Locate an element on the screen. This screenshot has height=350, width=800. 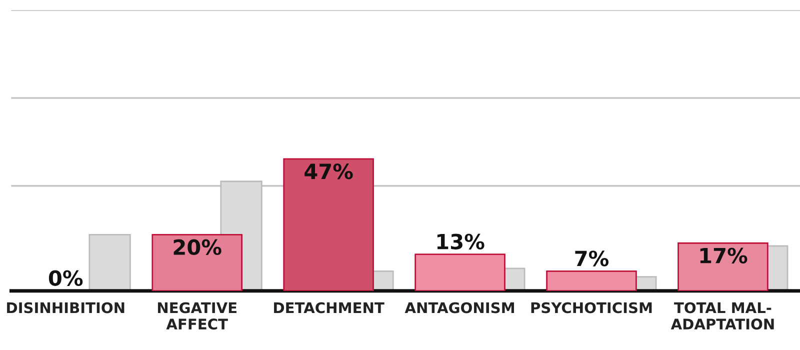
x-tick-label: NEGATIVE AFFECT is located at coordinates (197, 316).